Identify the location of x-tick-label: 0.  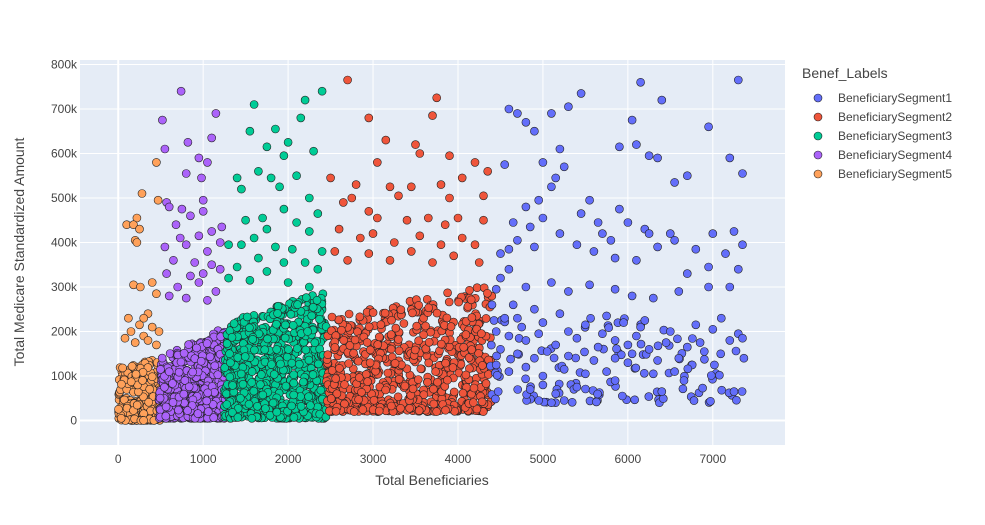
(118, 459).